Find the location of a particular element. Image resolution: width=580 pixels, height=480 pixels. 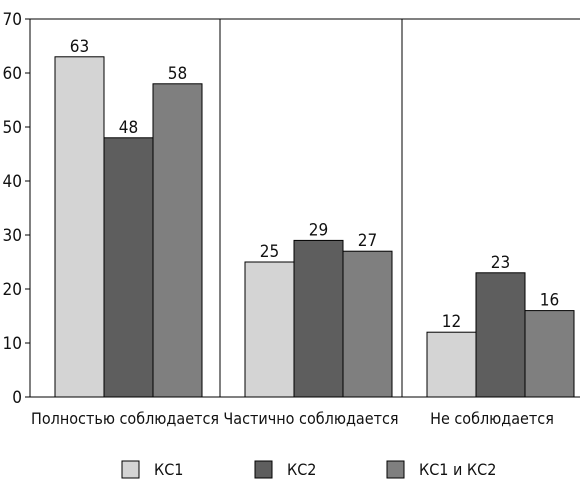

y-tick-label: 10 is located at coordinates (12, 344).